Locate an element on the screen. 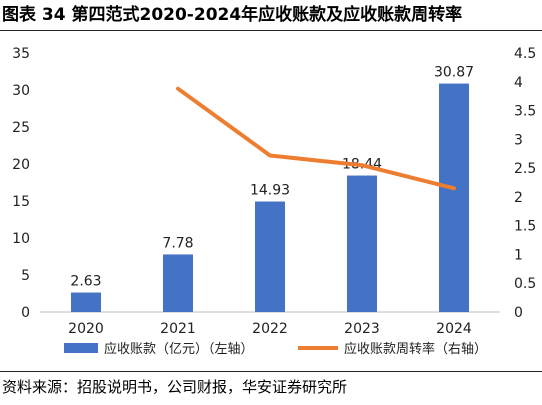  left-axis-tick-label: 5 is located at coordinates (25, 276).